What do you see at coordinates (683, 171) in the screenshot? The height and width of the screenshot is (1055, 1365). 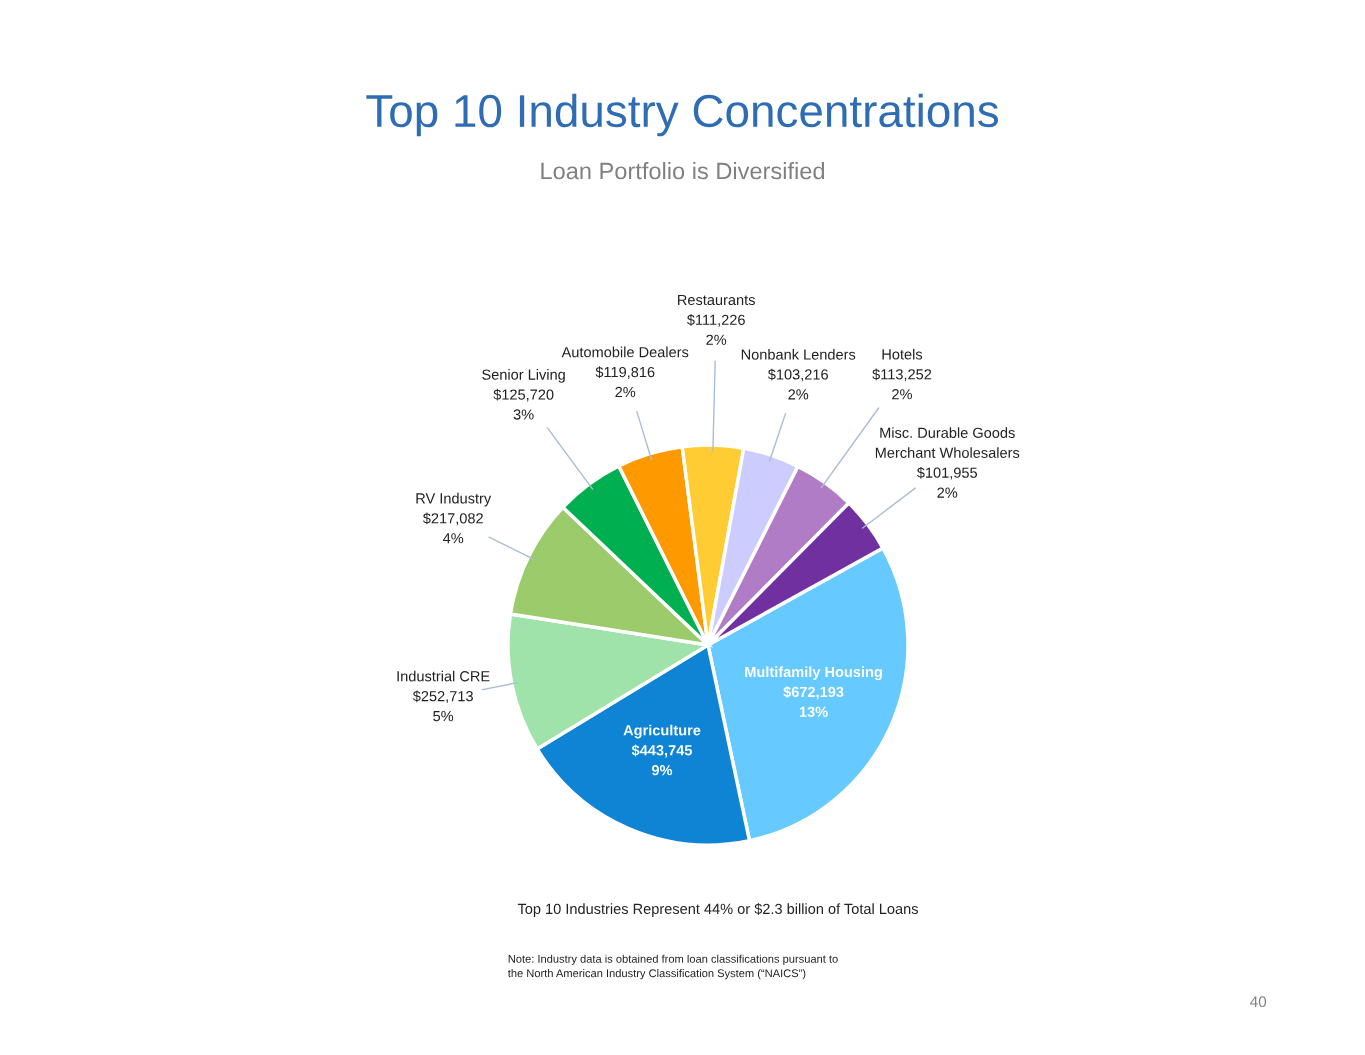 I see `chart-subtitle: Loan Portfolio is Diversified` at bounding box center [683, 171].